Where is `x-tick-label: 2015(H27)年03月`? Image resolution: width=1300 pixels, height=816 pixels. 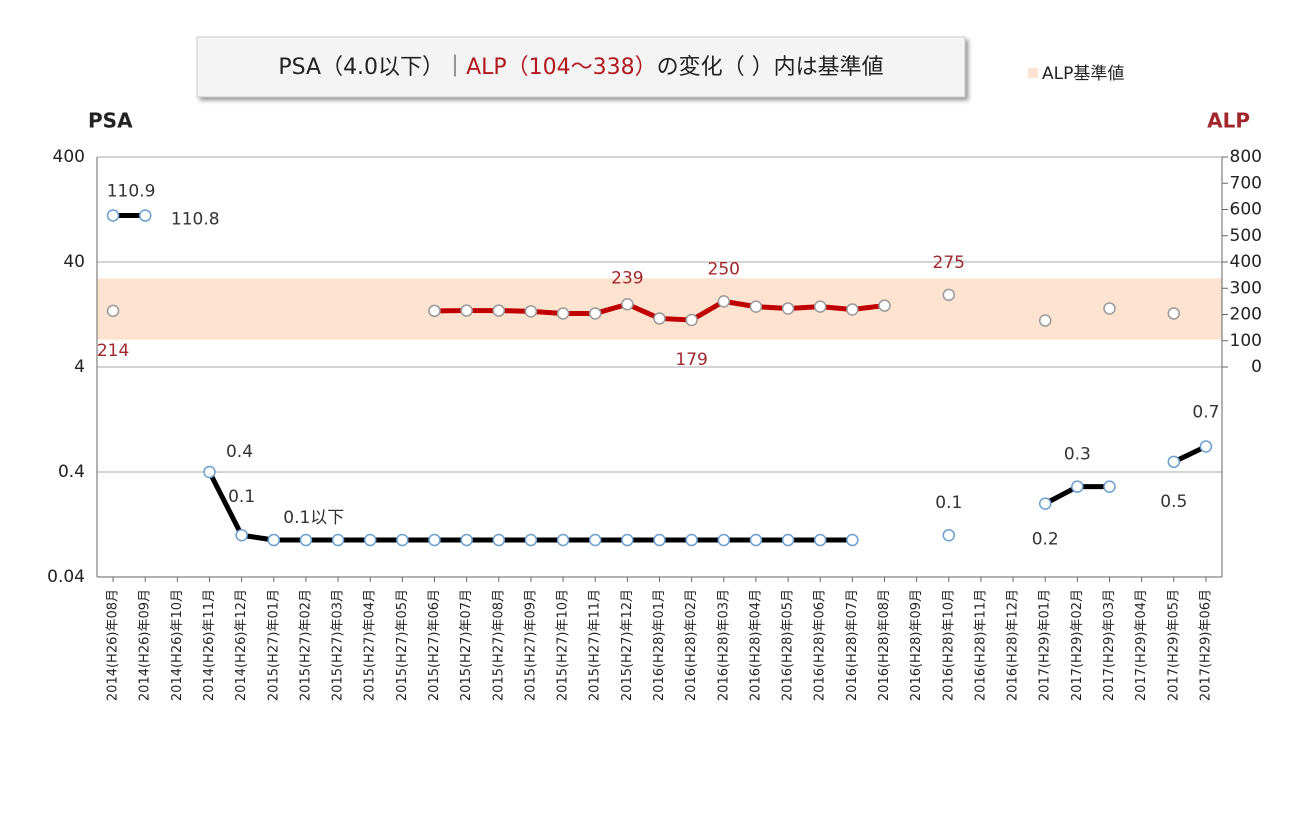 x-tick-label: 2015(H27)年03月 is located at coordinates (338, 645).